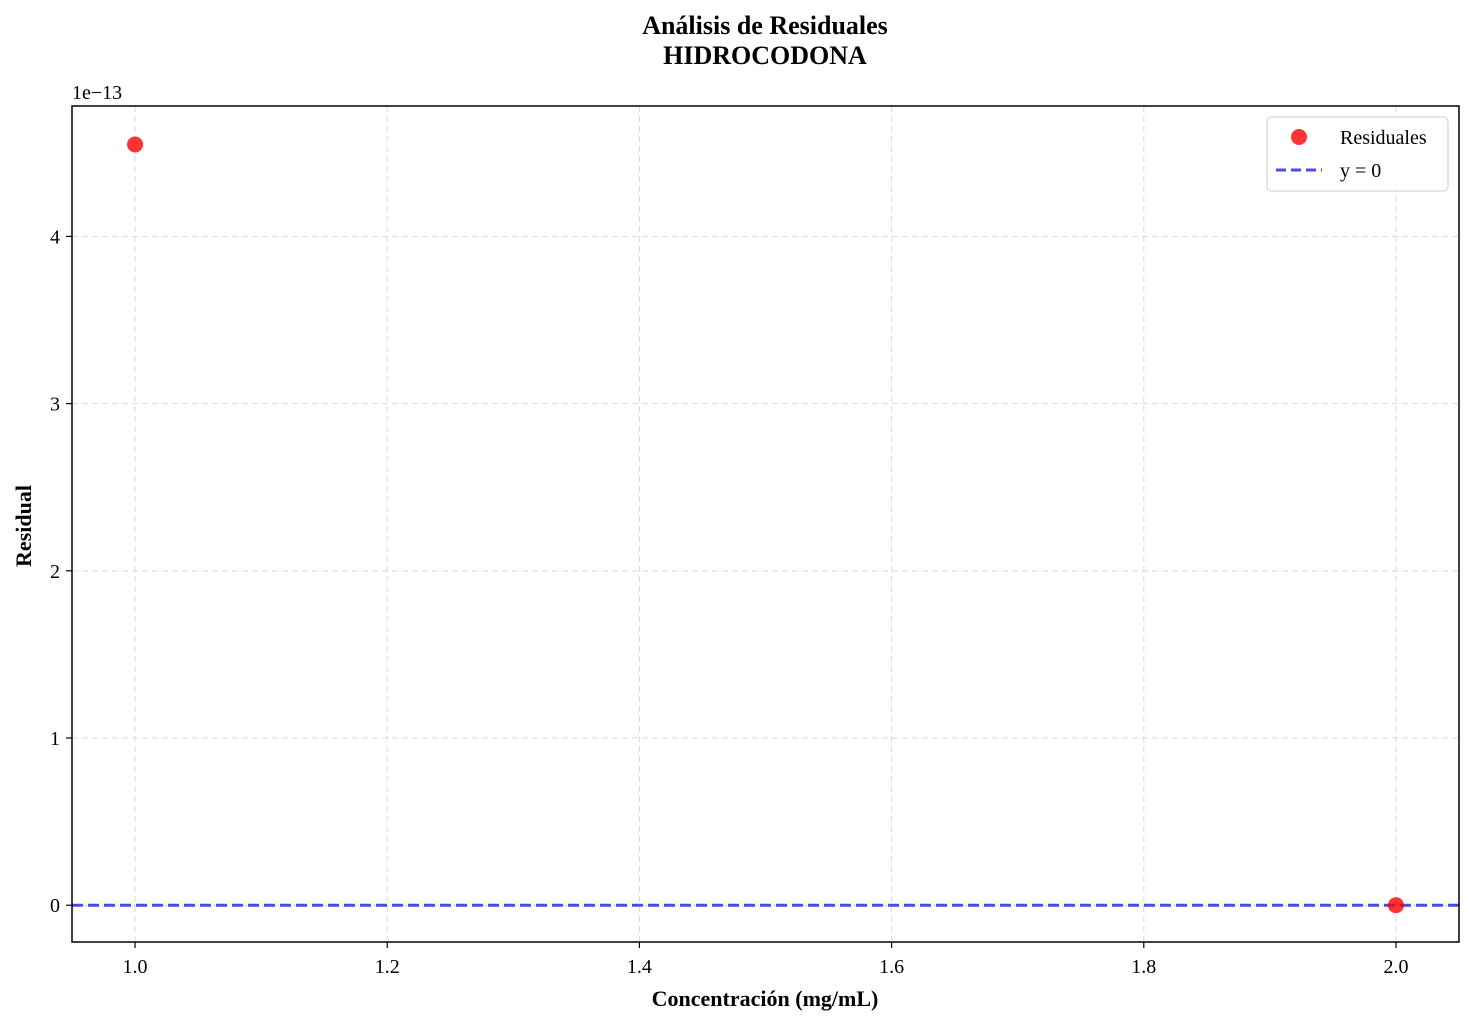 Image resolution: width=1474 pixels, height=1026 pixels. I want to click on x-tick-label: 1.4, so click(639, 967).